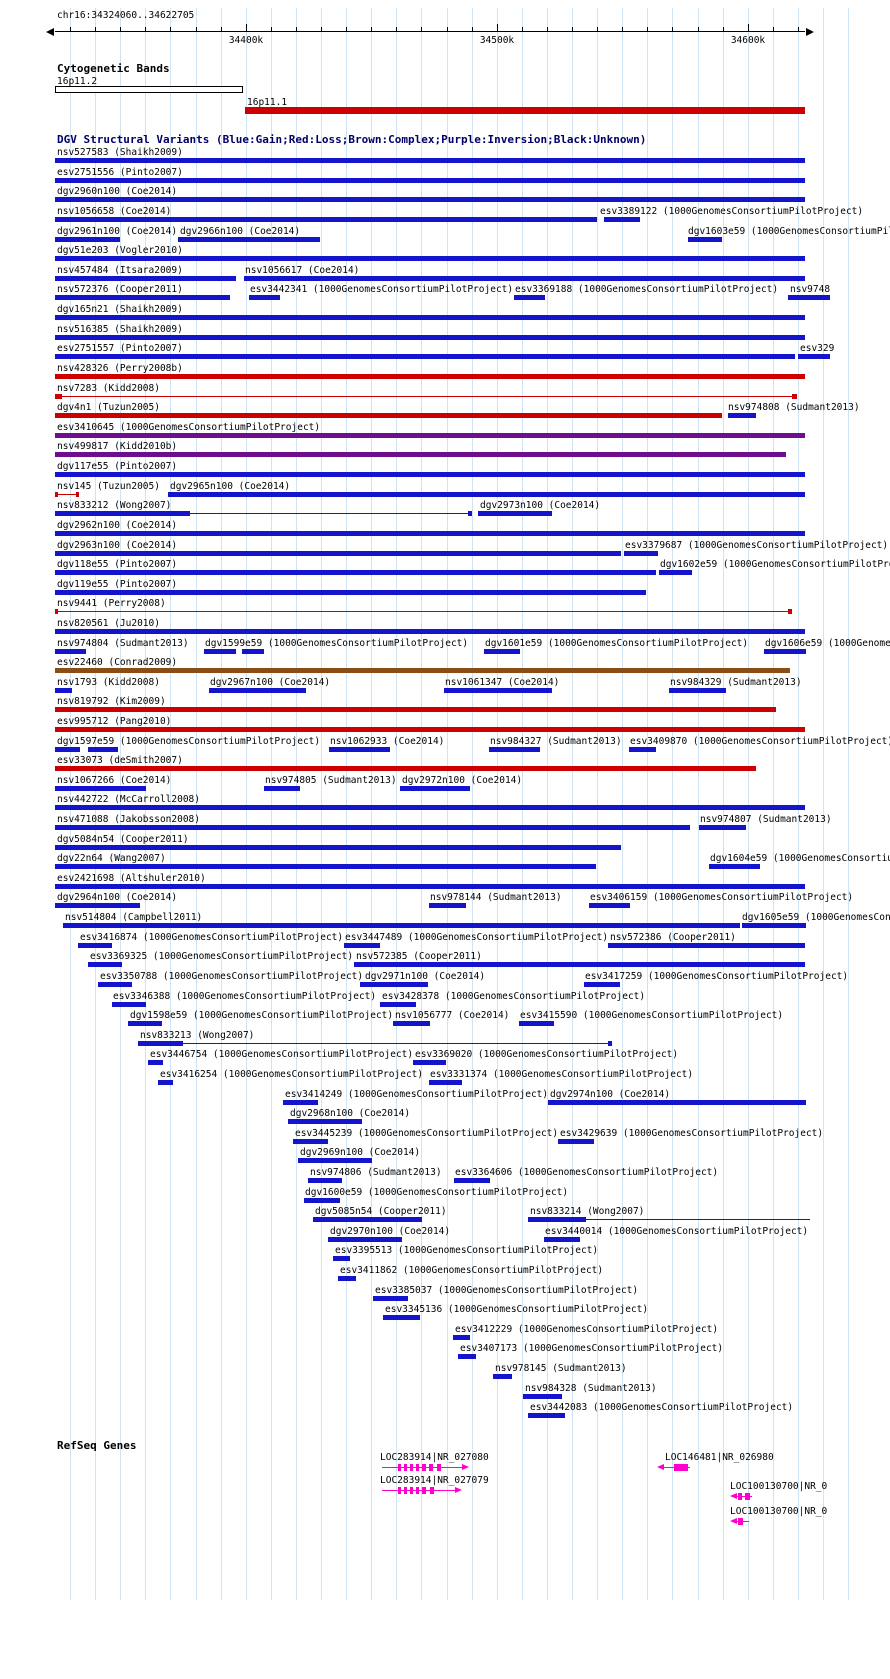  What do you see at coordinates (108, 388) in the screenshot?
I see `variant-label: nsv7283 (Kidd2008)` at bounding box center [108, 388].